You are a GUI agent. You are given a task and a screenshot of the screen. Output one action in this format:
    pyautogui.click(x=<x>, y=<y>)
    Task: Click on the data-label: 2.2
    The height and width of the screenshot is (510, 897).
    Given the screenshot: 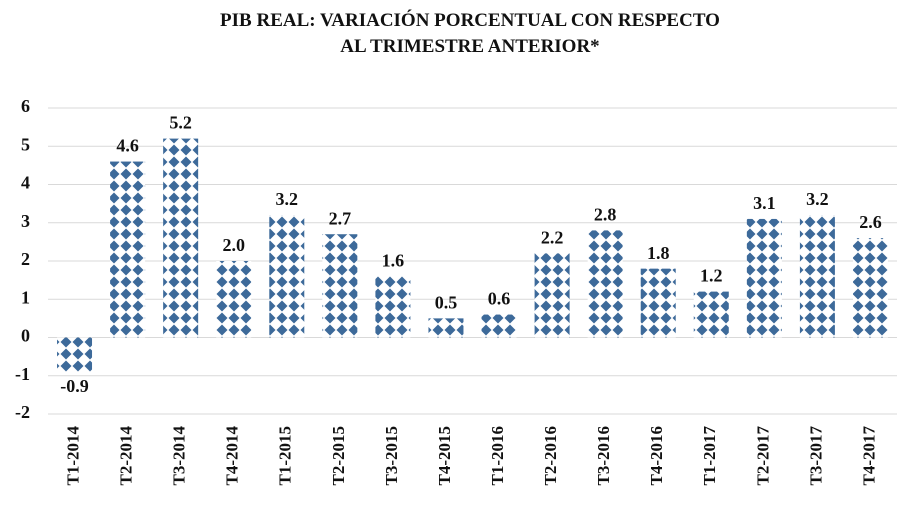 What is the action you would take?
    pyautogui.click(x=552, y=237)
    